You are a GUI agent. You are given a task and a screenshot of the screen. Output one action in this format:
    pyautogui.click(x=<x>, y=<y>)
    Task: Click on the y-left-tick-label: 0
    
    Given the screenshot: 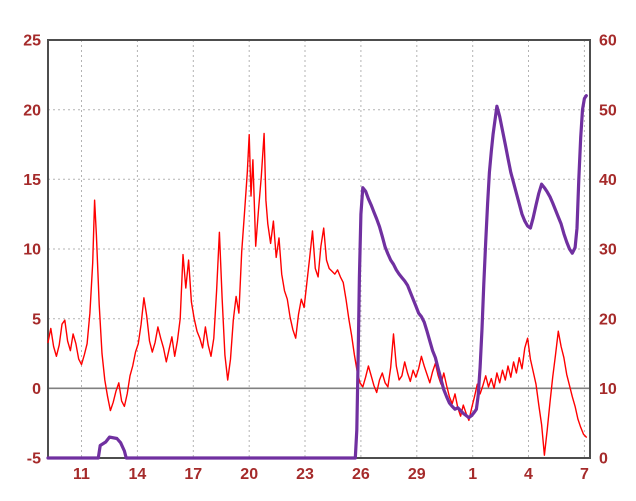 What is the action you would take?
    pyautogui.click(x=36, y=389)
    